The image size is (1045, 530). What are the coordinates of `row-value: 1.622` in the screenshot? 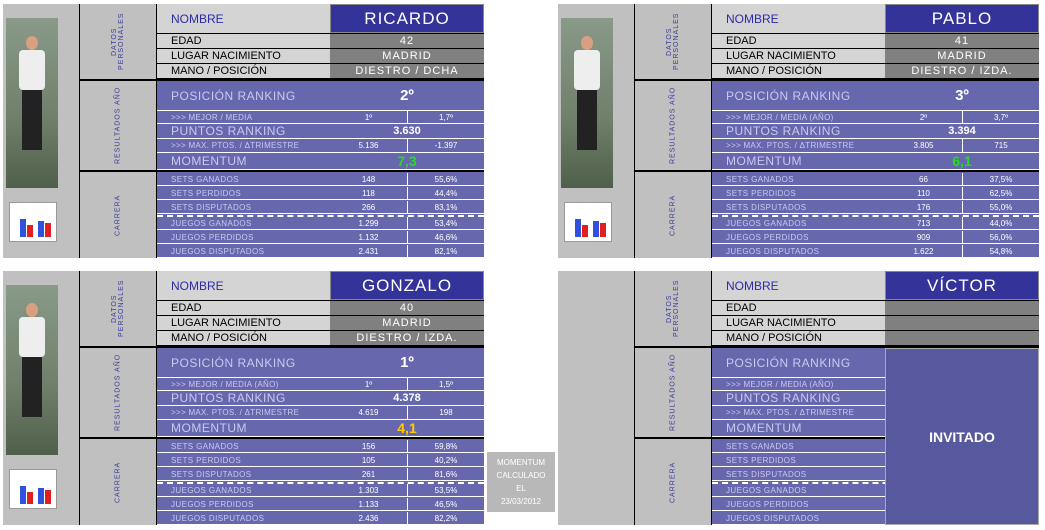 It's located at (923, 251).